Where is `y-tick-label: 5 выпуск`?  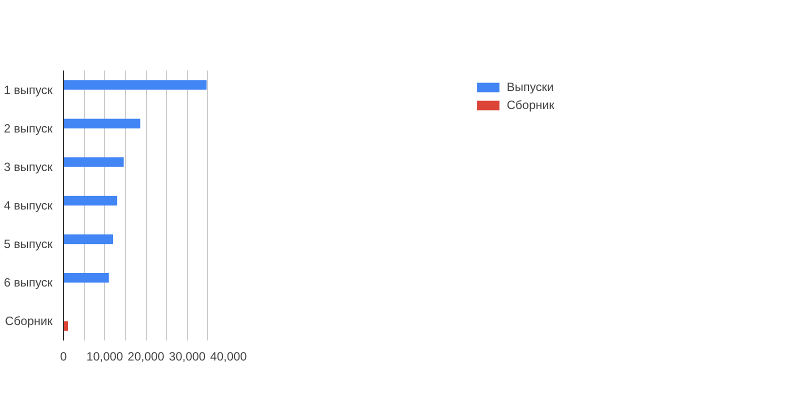
y-tick-label: 5 выпуск is located at coordinates (29, 244).